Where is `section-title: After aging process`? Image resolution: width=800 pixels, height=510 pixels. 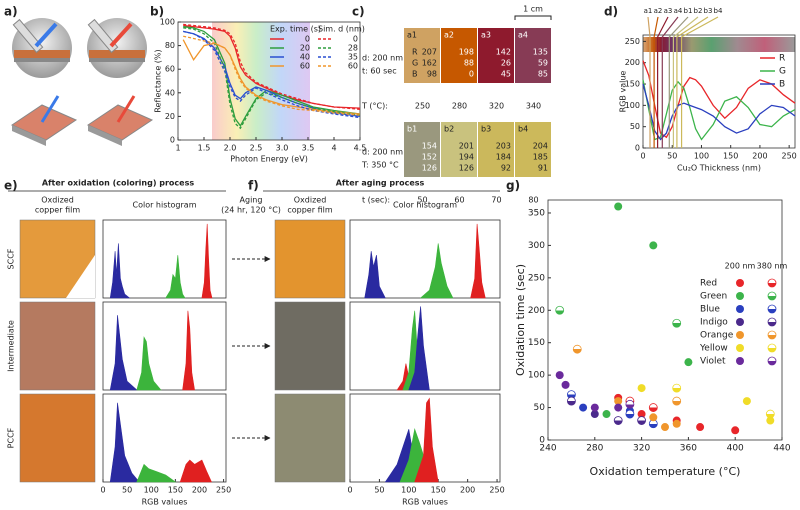
section-title: After aging process is located at coordinates (380, 183).